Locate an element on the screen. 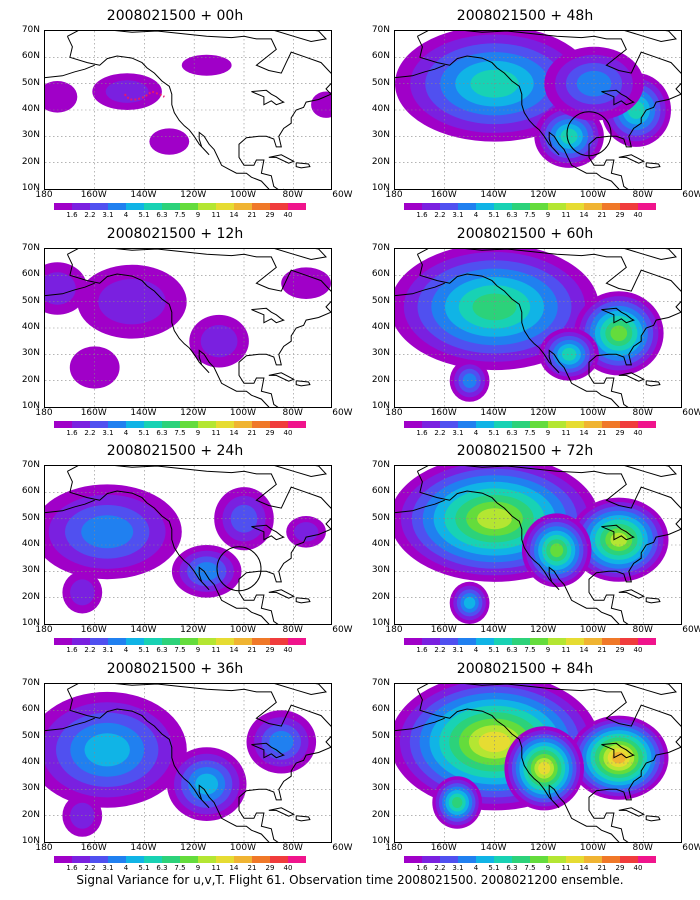 The width and height of the screenshot is (700, 900). longitude-label: 60W is located at coordinates (691, 848).